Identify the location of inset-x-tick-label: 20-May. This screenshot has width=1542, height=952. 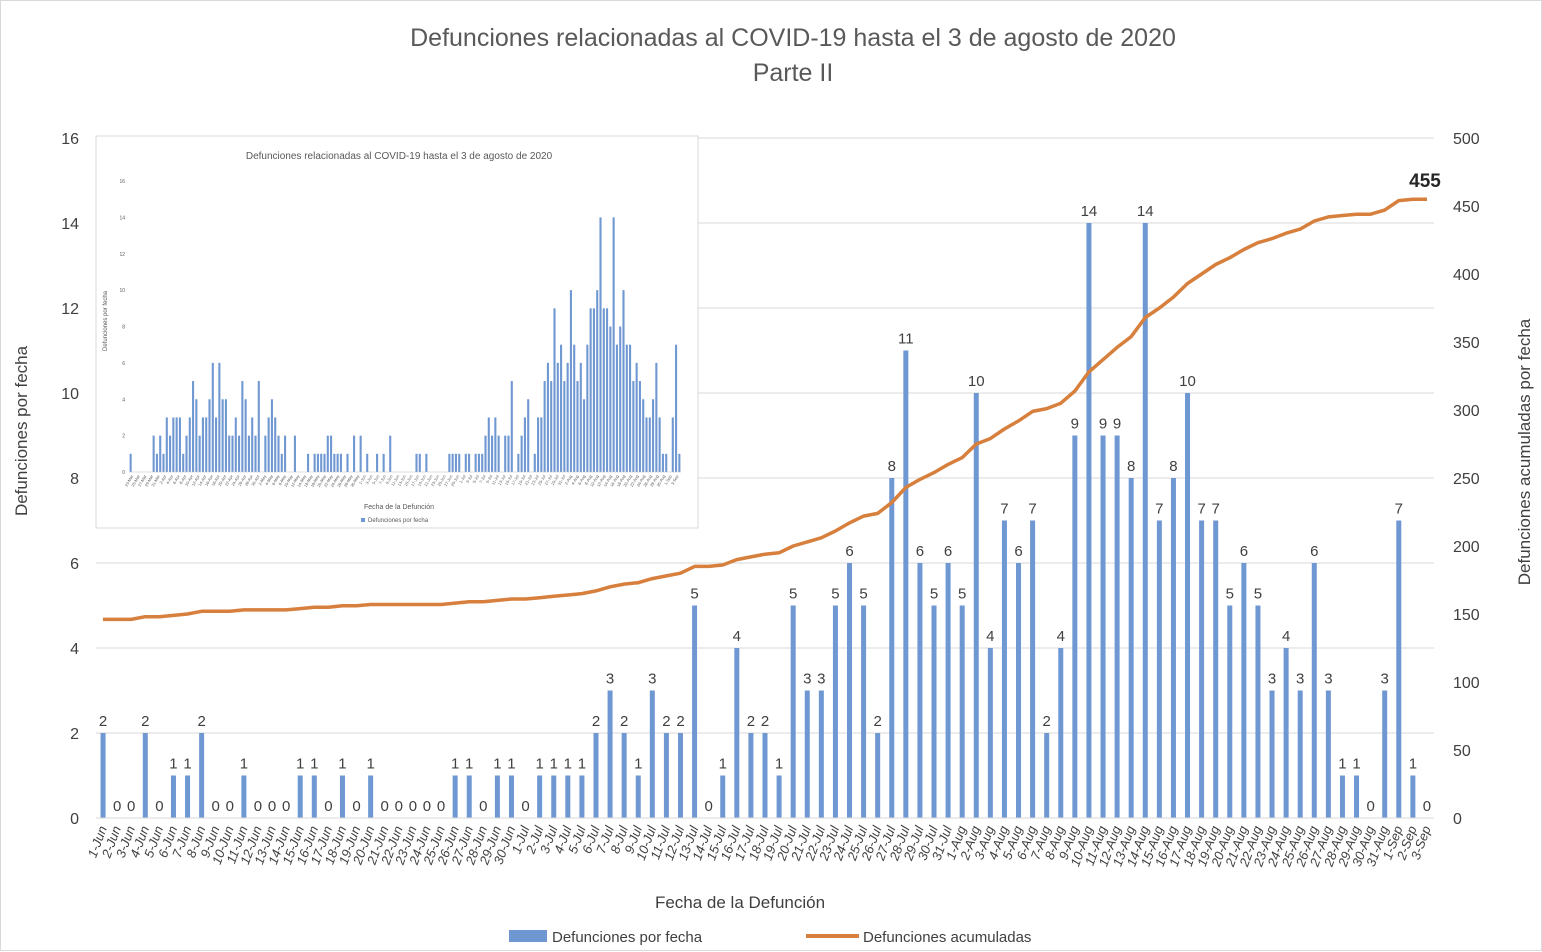
(321, 481).